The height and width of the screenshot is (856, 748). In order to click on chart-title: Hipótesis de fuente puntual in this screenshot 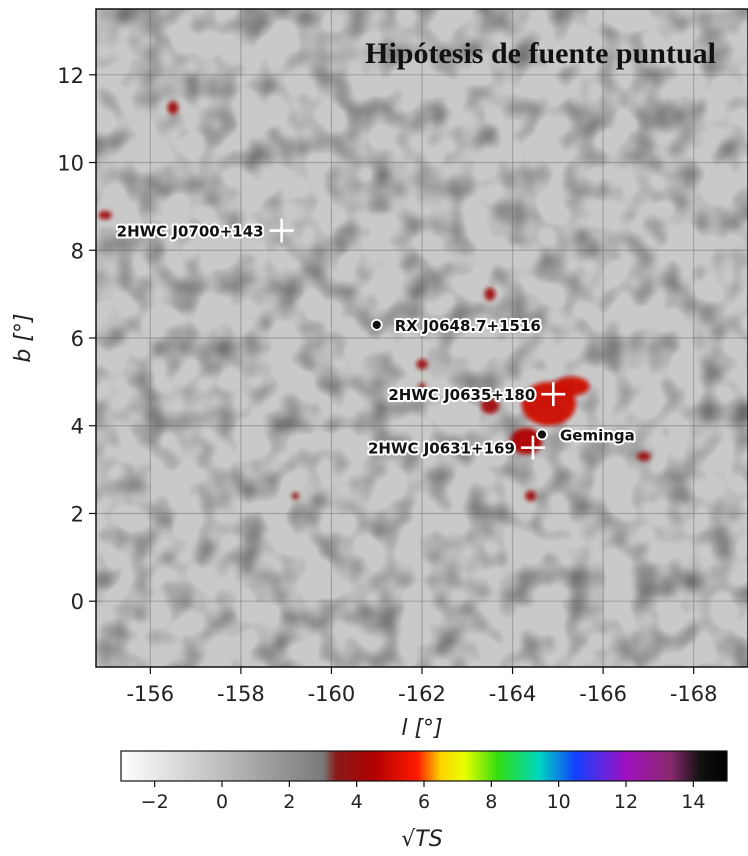, I will do `click(540, 53)`.